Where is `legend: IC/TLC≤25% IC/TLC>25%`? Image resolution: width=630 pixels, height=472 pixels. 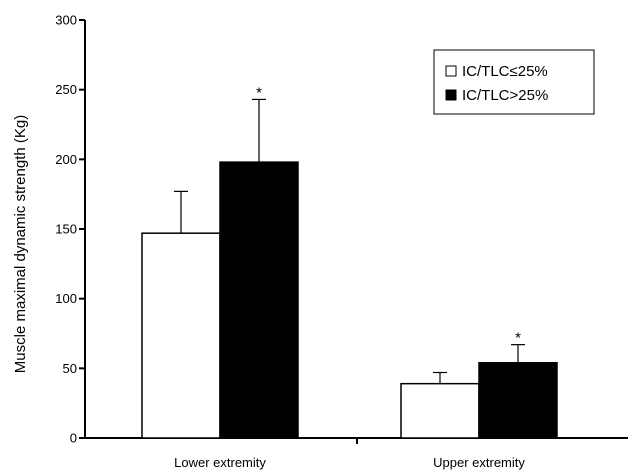
legend: IC/TLC≤25% IC/TLC>25% is located at coordinates (514, 82).